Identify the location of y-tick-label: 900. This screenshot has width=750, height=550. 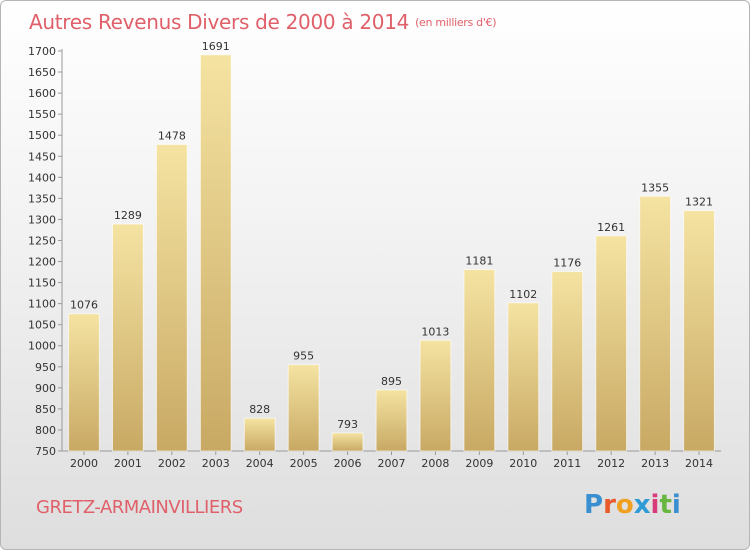
(45, 388).